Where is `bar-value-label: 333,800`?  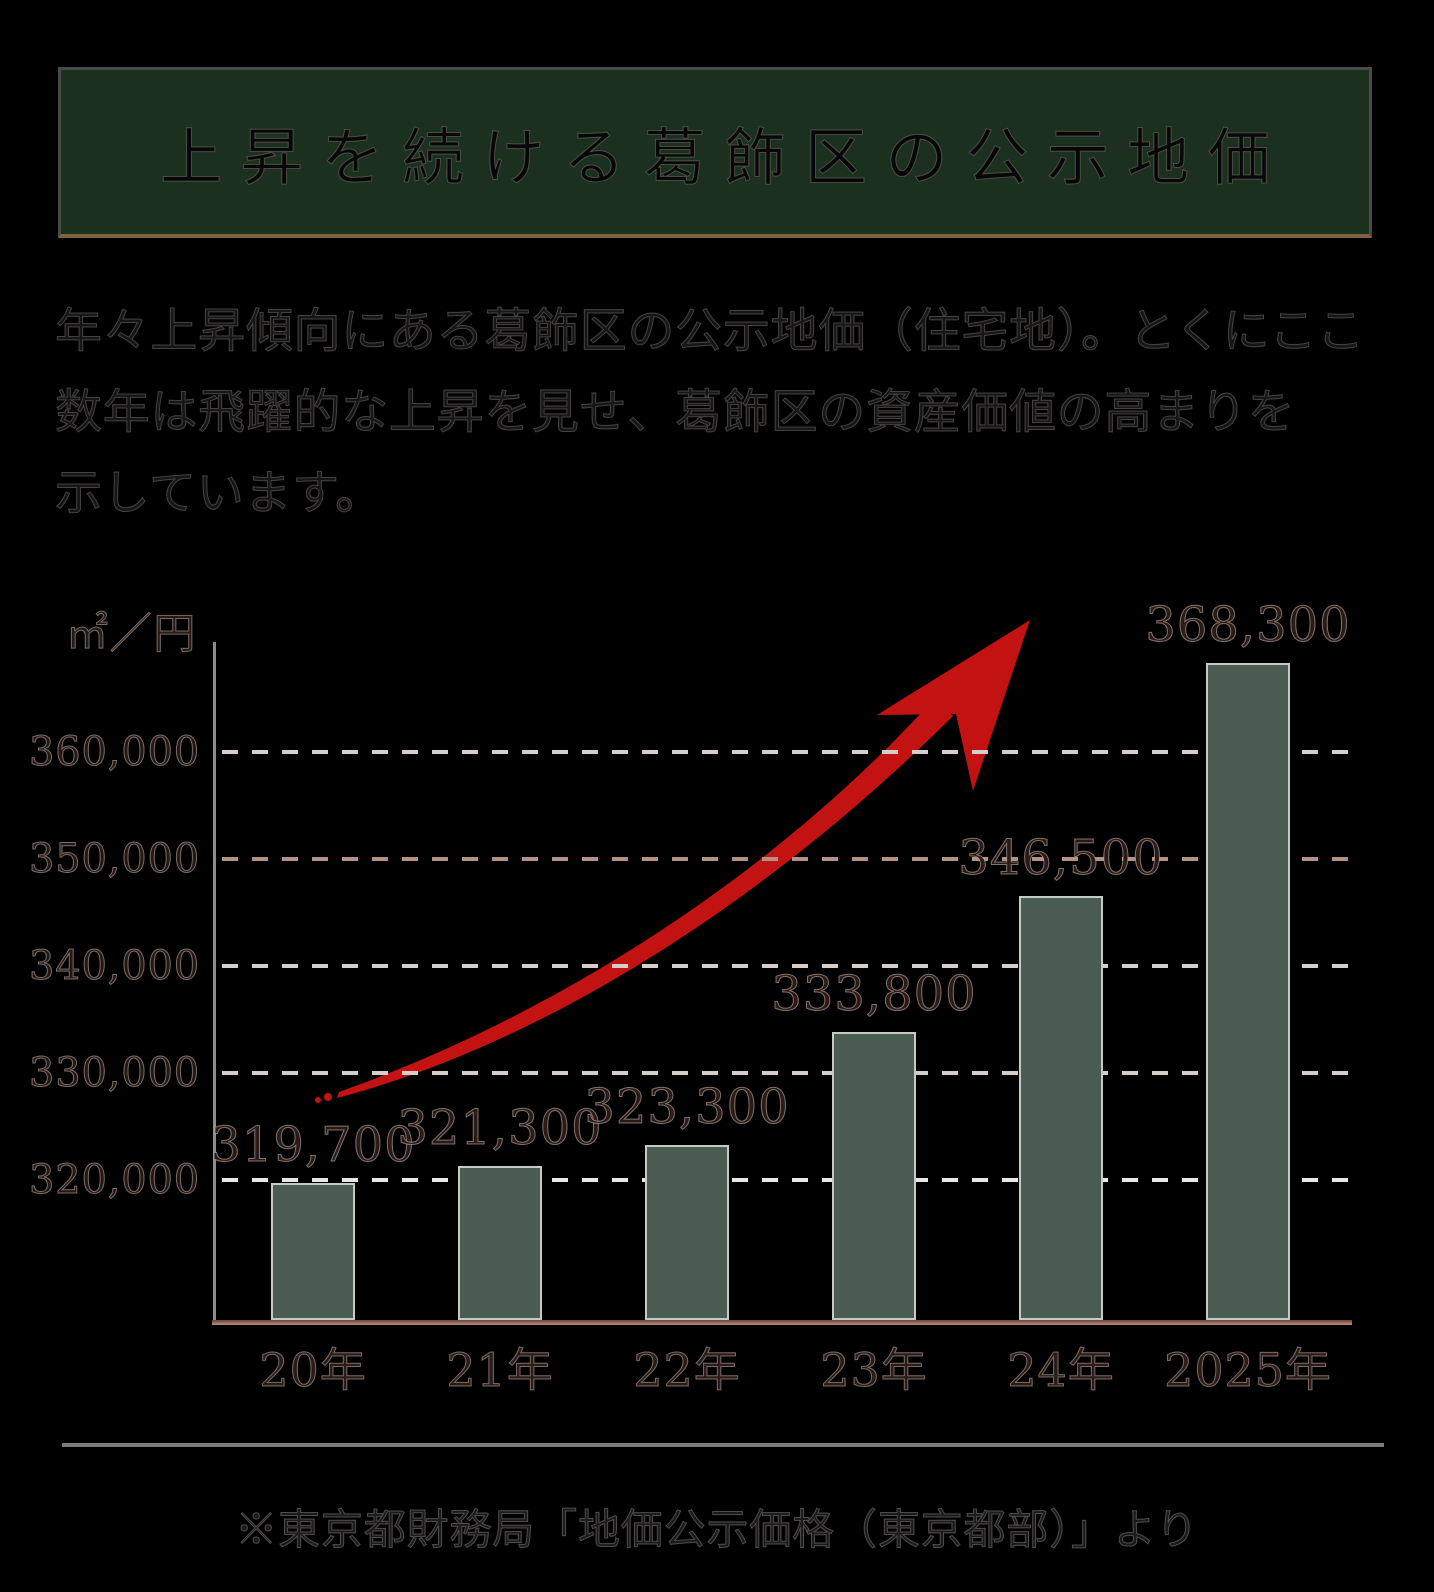 bar-value-label: 333,800 is located at coordinates (874, 994).